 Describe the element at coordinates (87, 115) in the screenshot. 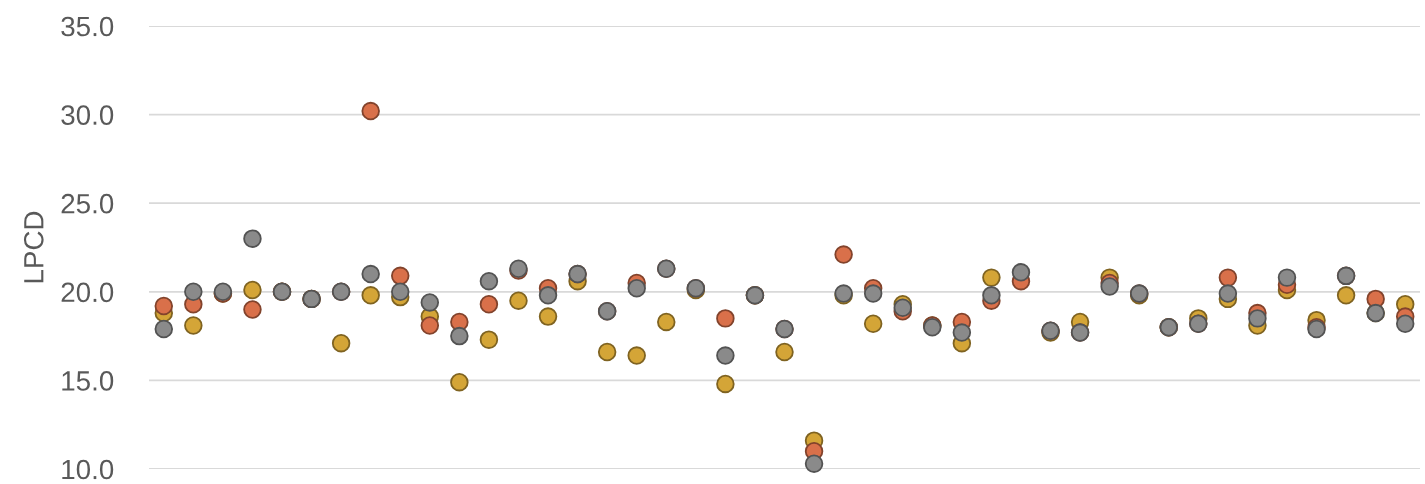

I see `y-tick-label: 30.0` at that location.